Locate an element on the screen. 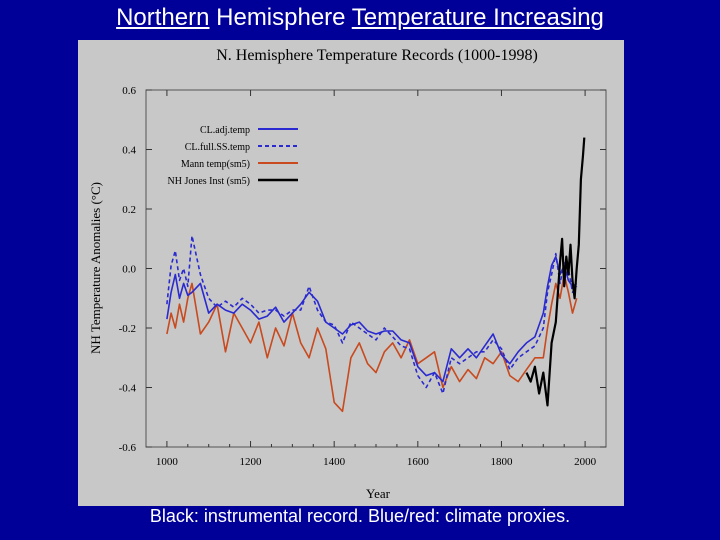 Image resolution: width=720 pixels, height=540 pixels. legend-label: NH Jones Inst (sm5) is located at coordinates (209, 181).